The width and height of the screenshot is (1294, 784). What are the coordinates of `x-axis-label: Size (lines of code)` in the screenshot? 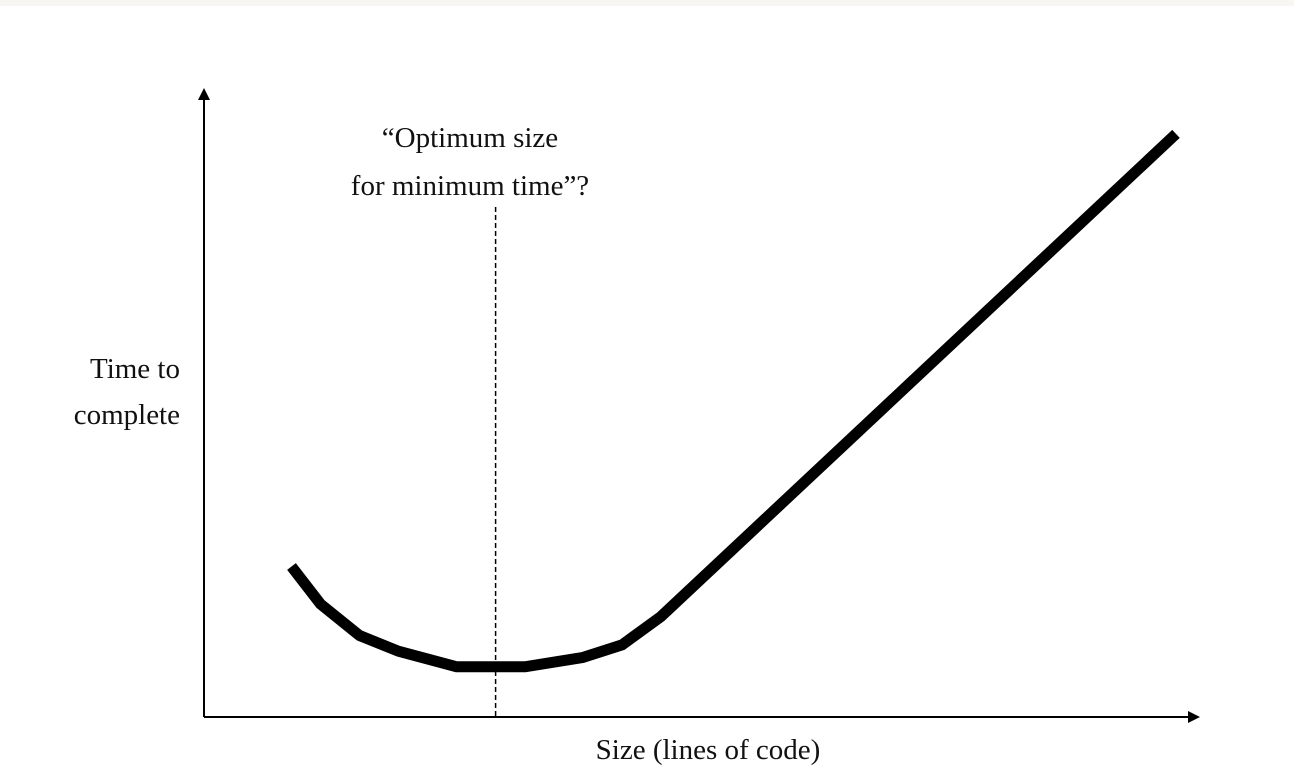 It's located at (708, 750).